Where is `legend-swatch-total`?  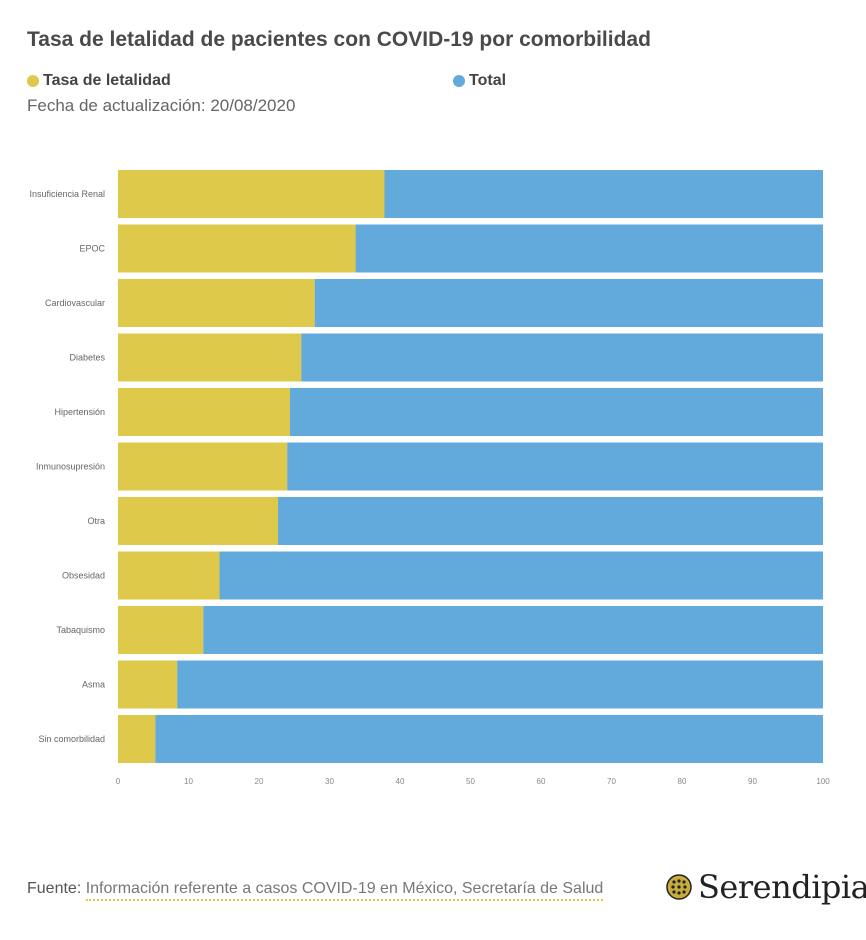
legend-swatch-total is located at coordinates (459, 81).